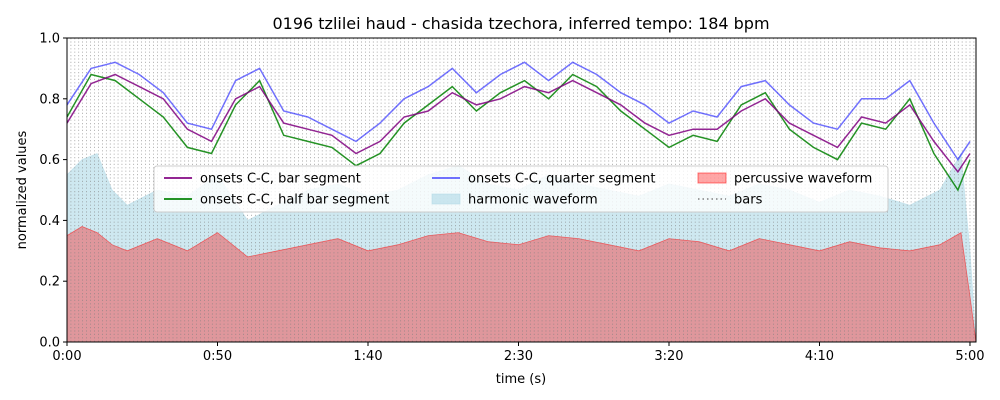 This screenshot has height=400, width=1000. What do you see at coordinates (446, 199) in the screenshot?
I see `legend-swatch-harmonic` at bounding box center [446, 199].